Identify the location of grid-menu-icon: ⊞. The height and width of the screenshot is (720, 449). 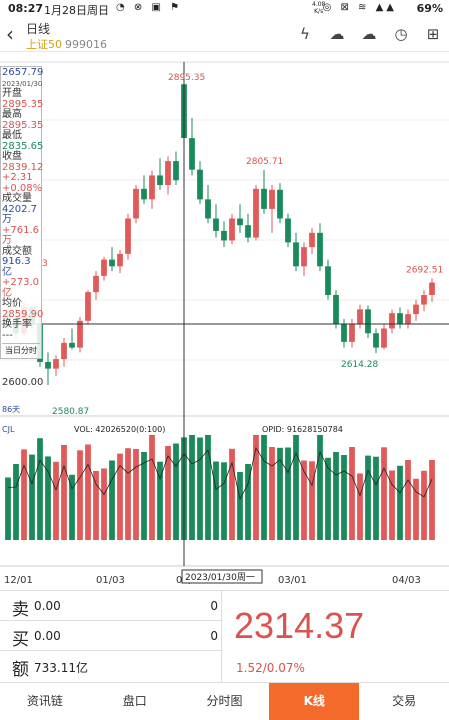
(433, 34).